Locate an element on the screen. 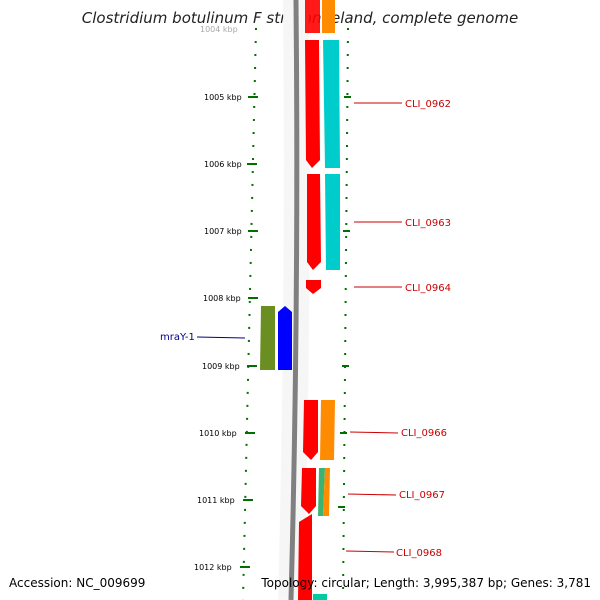 The image size is (600, 600). scale-tick-label: 1005 kbp is located at coordinates (223, 97).